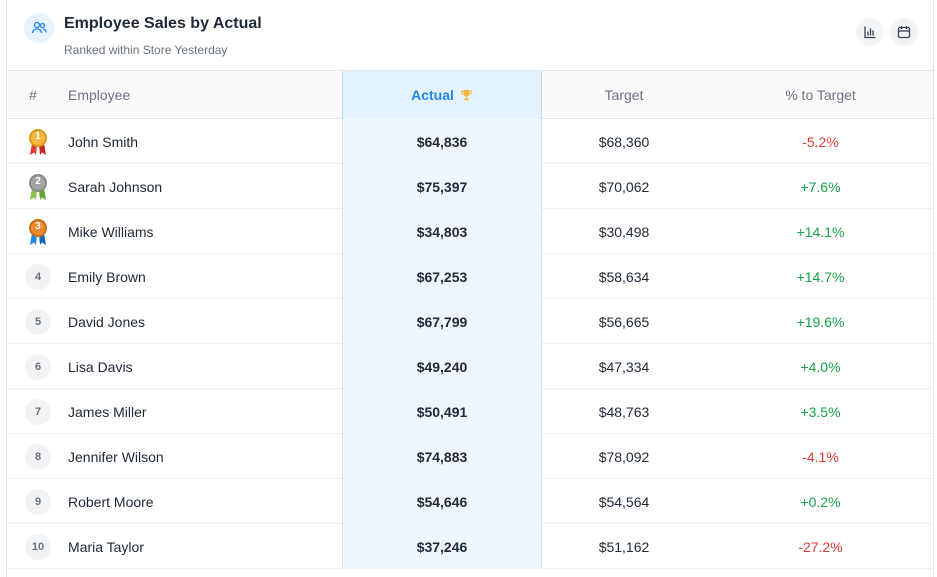 The image size is (937, 577). I want to click on employee-name: Emily Brown, so click(107, 276).